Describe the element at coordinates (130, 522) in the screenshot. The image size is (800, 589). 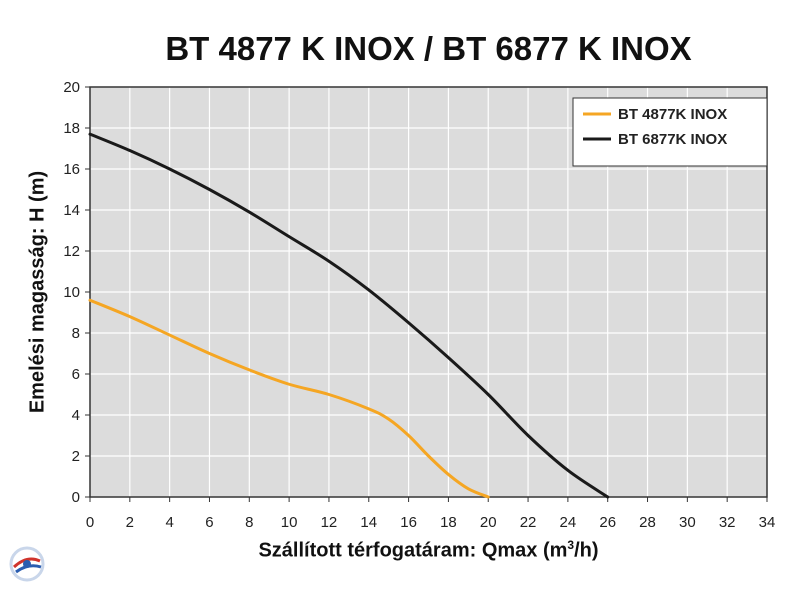
I see `x-tick-label: 2` at that location.